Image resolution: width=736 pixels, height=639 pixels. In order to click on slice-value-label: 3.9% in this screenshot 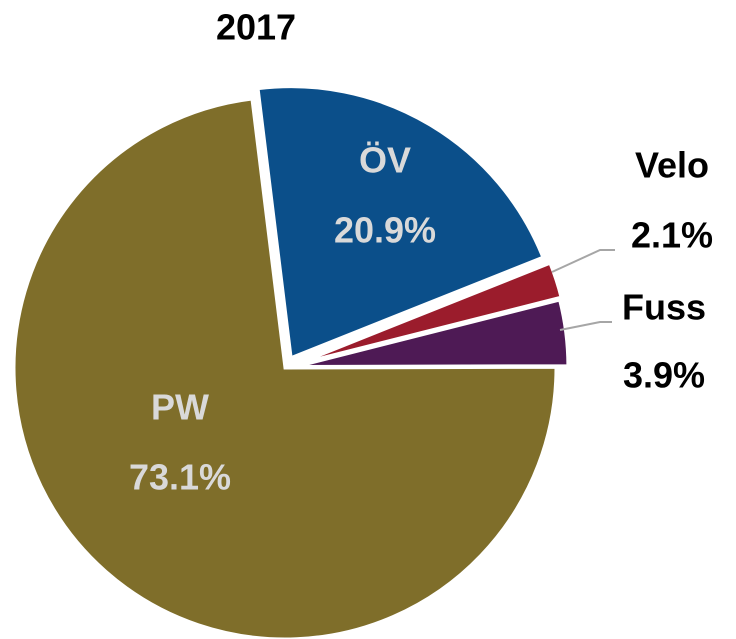, I will do `click(664, 375)`.